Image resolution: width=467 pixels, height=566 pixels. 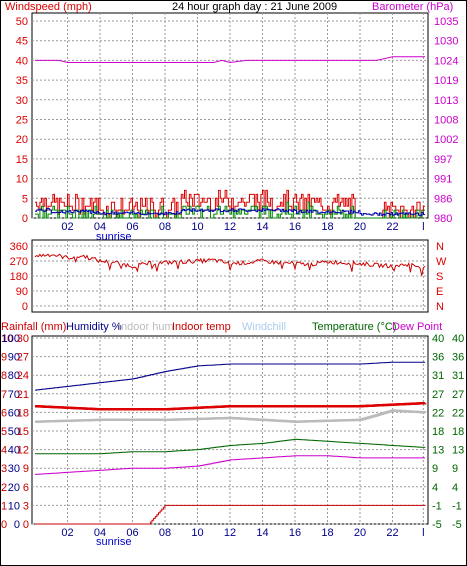 I want to click on panel3-x-tick: 16, so click(x=295, y=533).